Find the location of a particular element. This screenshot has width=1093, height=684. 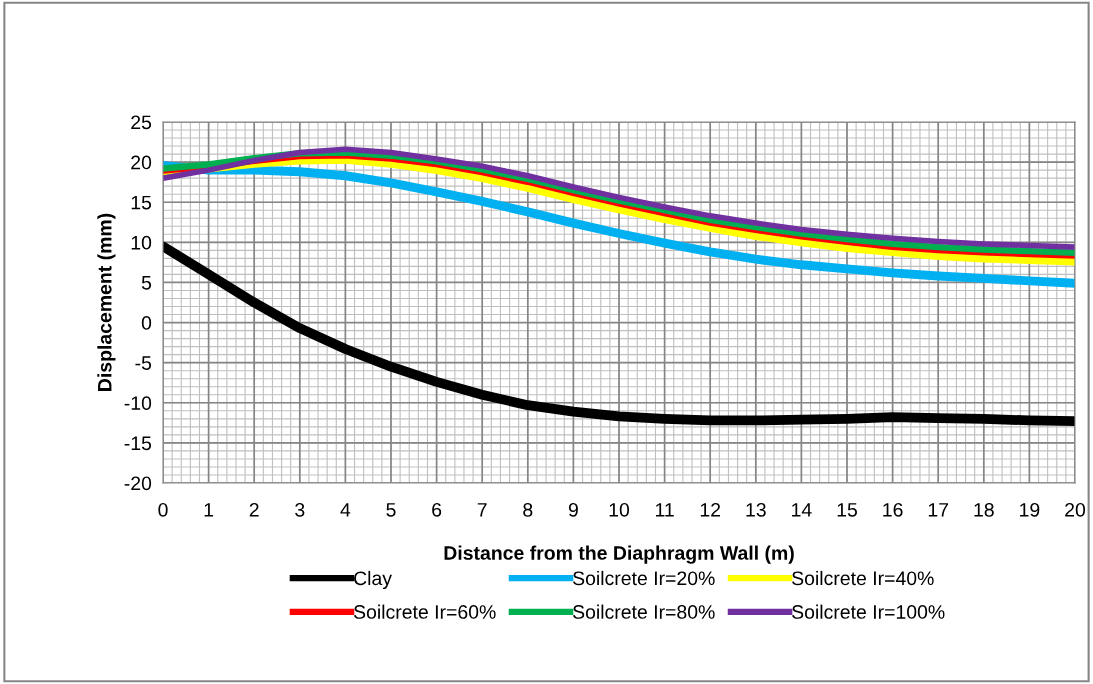

x-tick-label: 13 is located at coordinates (756, 509).